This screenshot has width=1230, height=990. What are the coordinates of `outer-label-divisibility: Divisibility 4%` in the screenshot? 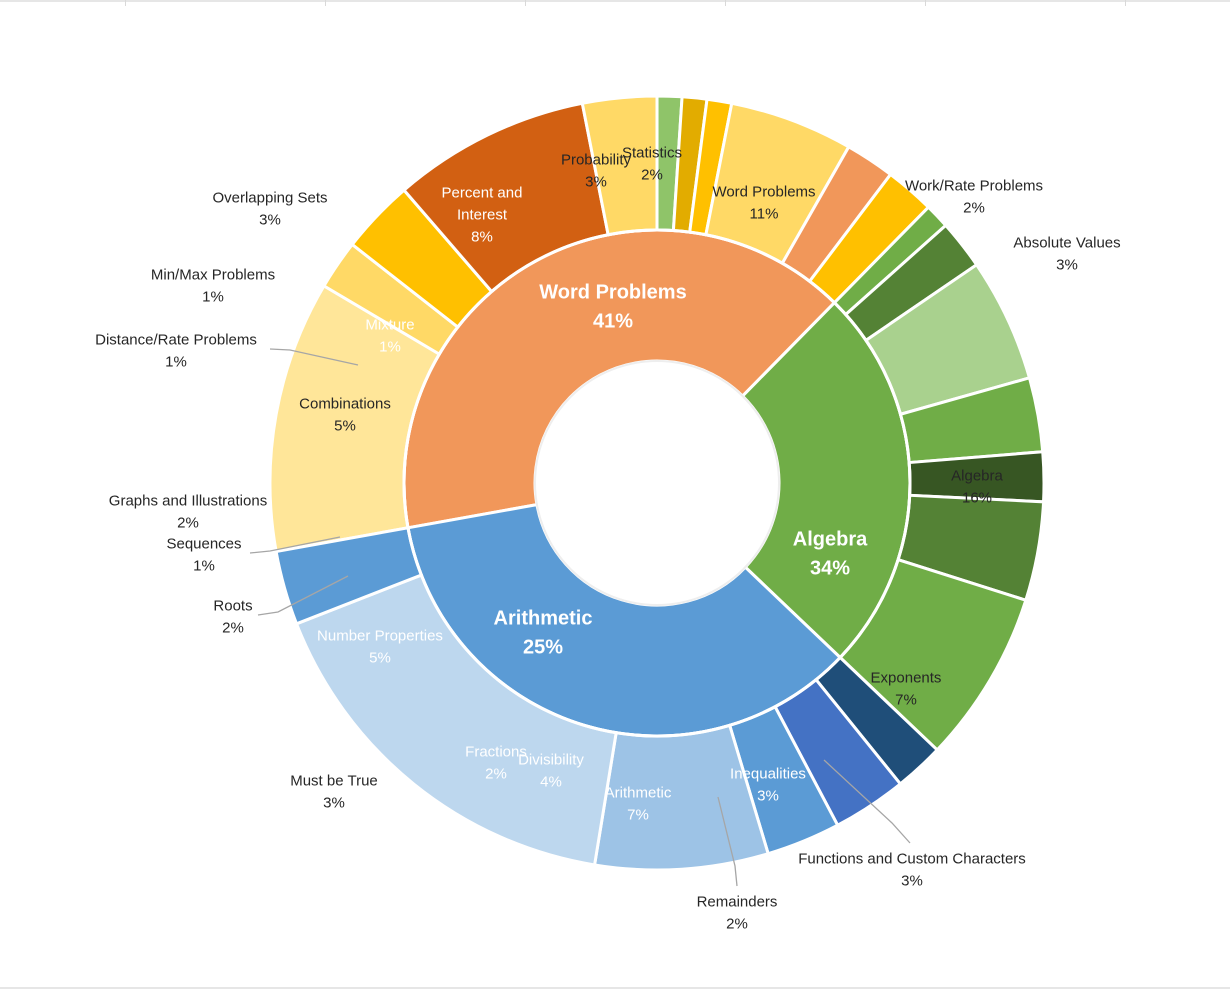 It's located at (551, 770).